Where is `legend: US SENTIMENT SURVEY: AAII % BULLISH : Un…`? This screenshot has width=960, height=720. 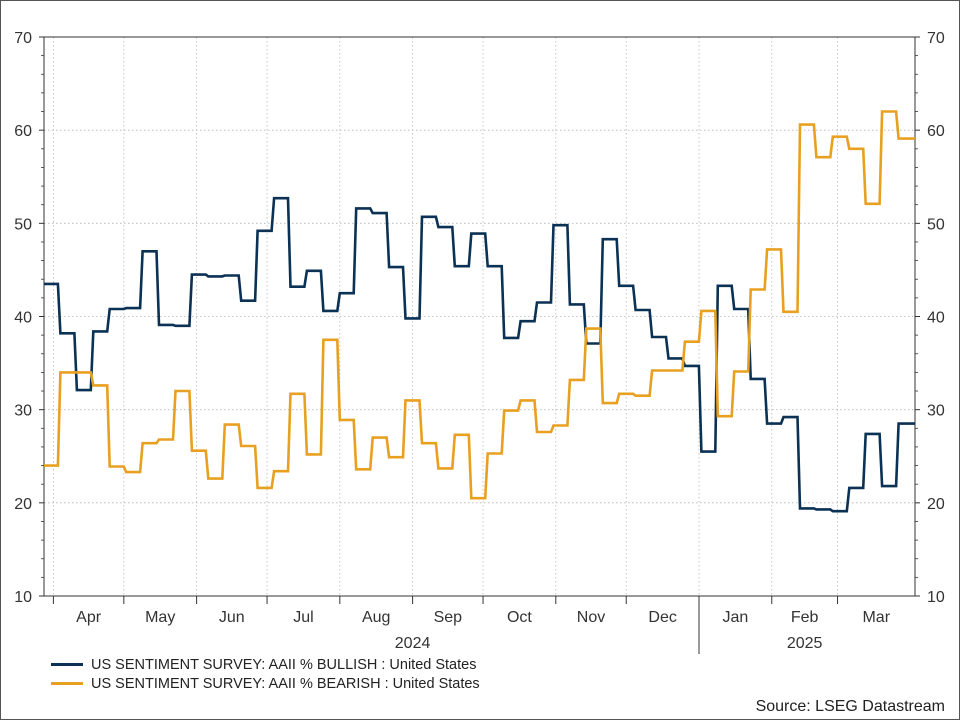 legend: US SENTIMENT SURVEY: AAII % BULLISH : Un… is located at coordinates (265, 674).